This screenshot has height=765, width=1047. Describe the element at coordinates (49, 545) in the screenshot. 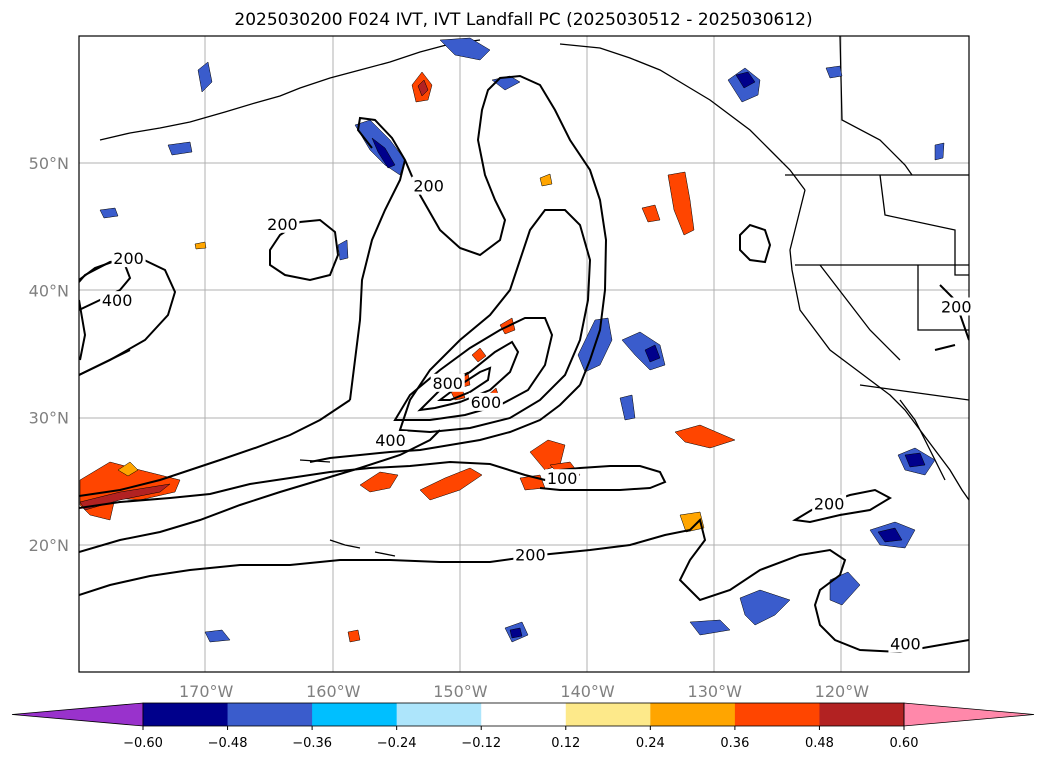

I see `lat-label: 20°N` at that location.